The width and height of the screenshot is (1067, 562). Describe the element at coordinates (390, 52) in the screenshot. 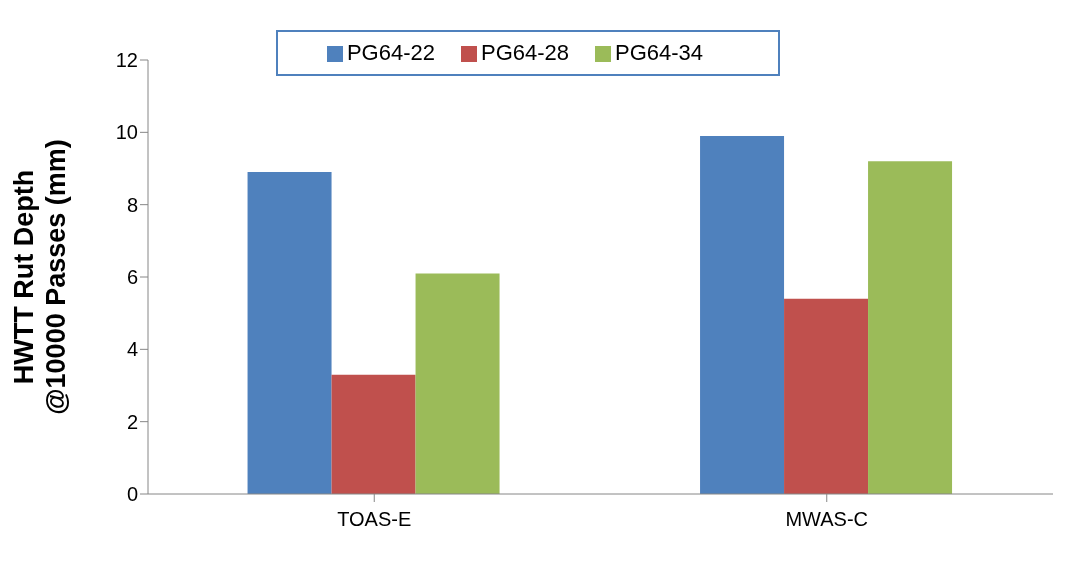

I see `legend-label: PG64-22` at that location.